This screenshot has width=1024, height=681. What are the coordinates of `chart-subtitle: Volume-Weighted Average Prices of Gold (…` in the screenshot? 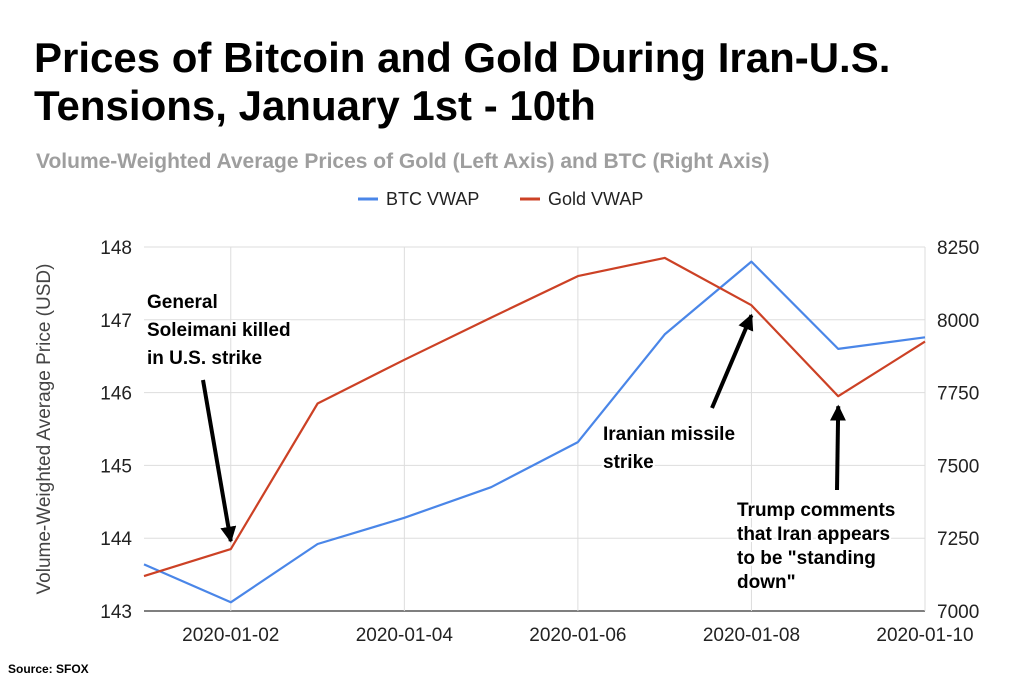 It's located at (403, 161).